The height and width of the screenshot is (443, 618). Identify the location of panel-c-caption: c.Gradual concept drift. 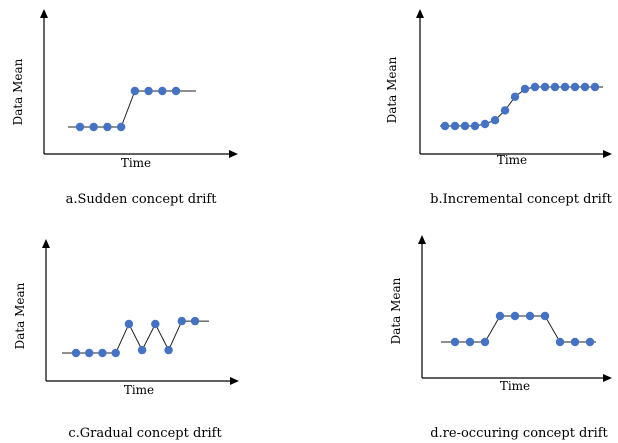
(145, 433).